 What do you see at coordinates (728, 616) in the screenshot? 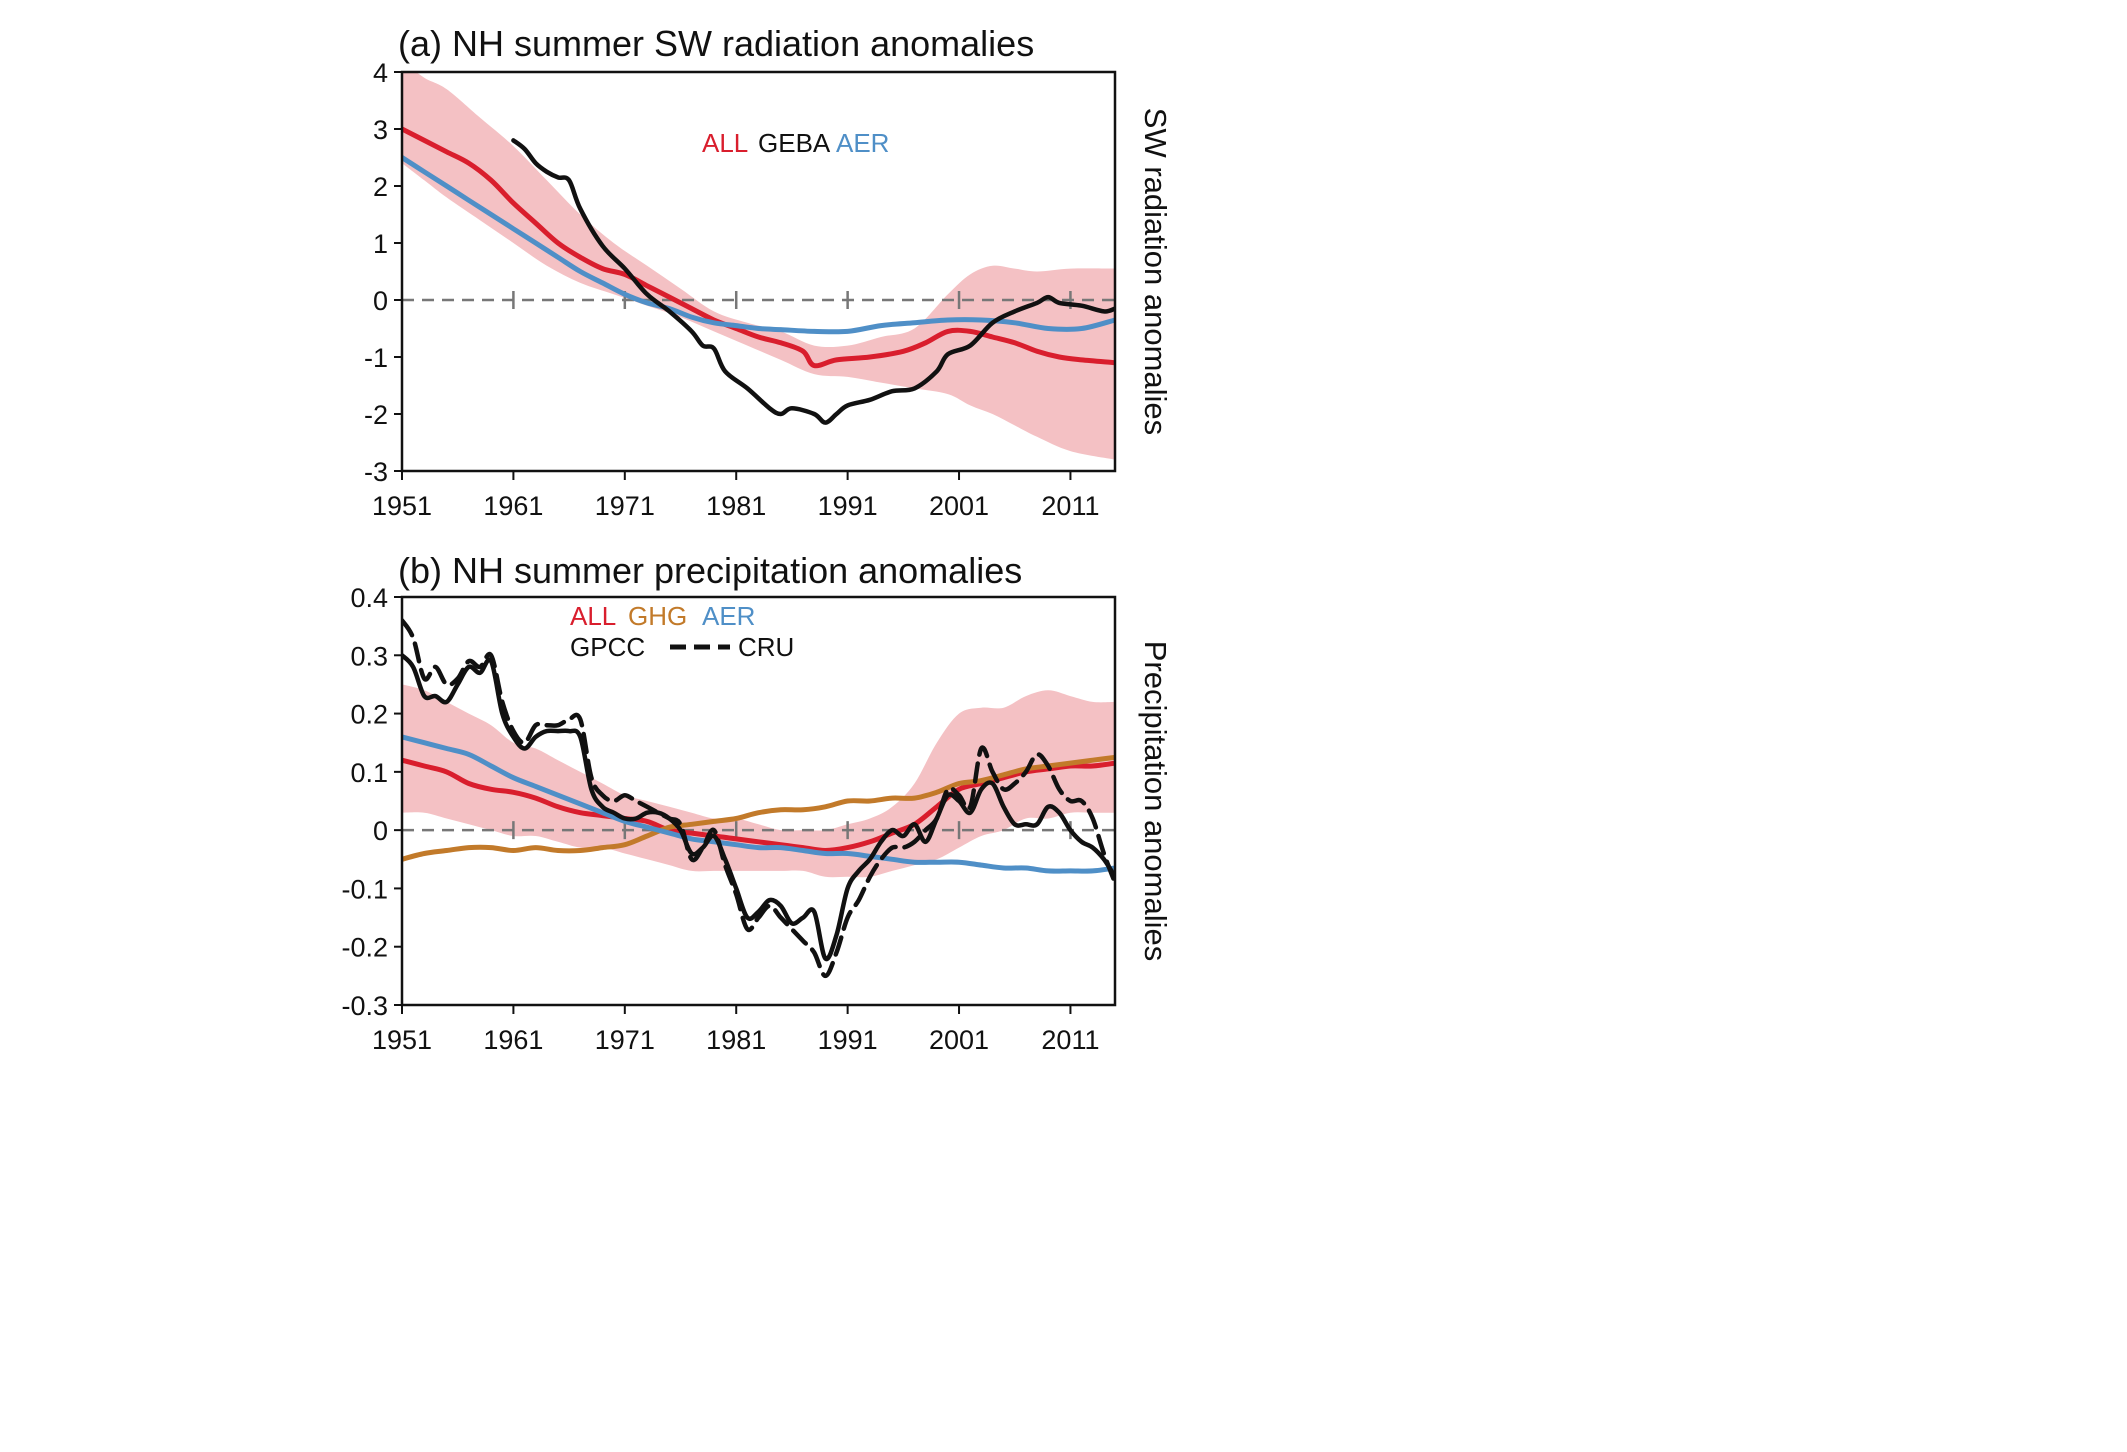
I see `panel-b-legend-aer: AER` at bounding box center [728, 616].